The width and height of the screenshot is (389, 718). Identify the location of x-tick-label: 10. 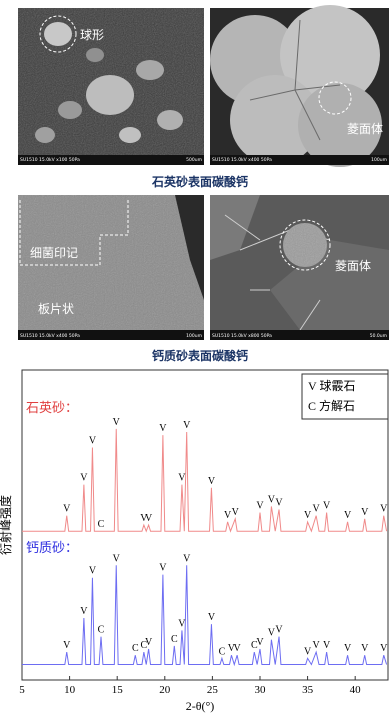
(70, 690).